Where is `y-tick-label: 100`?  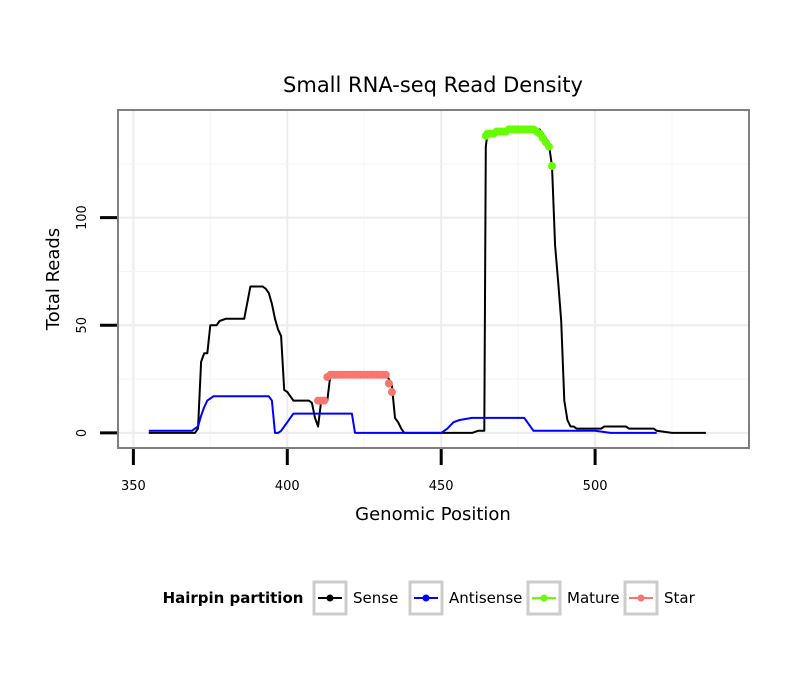 y-tick-label: 100 is located at coordinates (82, 217).